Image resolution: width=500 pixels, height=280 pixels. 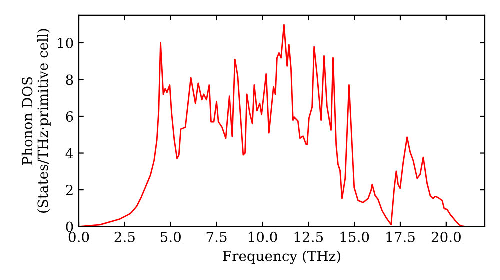 I want to click on x-tick-label: 12.5, so click(x=309, y=237).